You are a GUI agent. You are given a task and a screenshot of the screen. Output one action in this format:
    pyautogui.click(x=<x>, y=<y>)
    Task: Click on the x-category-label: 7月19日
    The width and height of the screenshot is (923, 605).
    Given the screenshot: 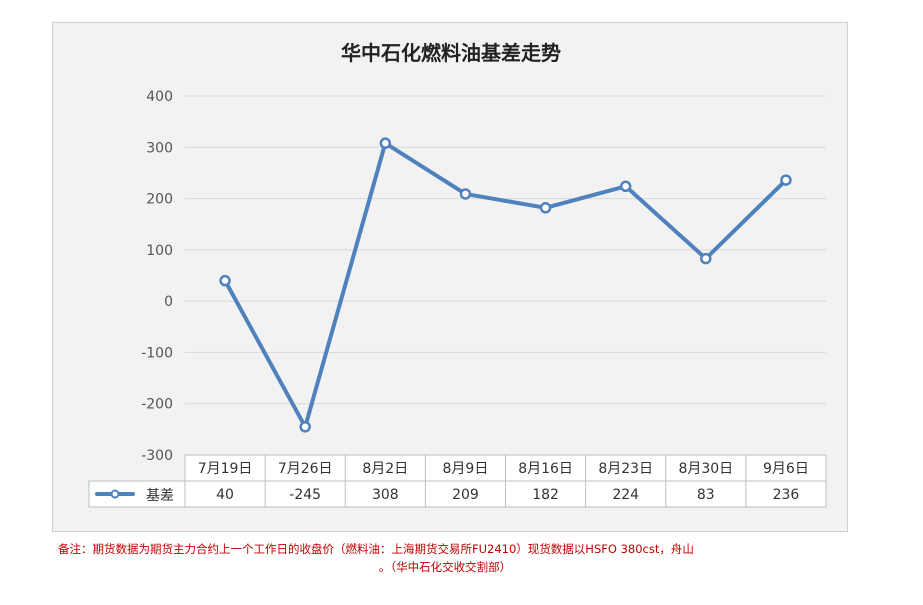 What is the action you would take?
    pyautogui.click(x=225, y=469)
    